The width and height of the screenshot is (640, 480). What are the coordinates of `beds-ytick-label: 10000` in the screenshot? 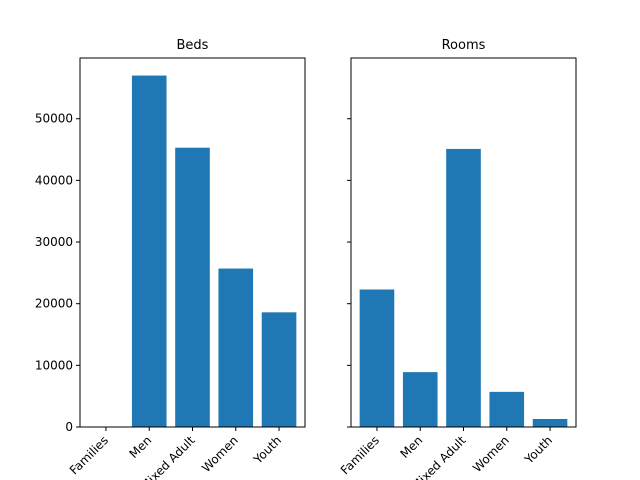 It's located at (54, 365).